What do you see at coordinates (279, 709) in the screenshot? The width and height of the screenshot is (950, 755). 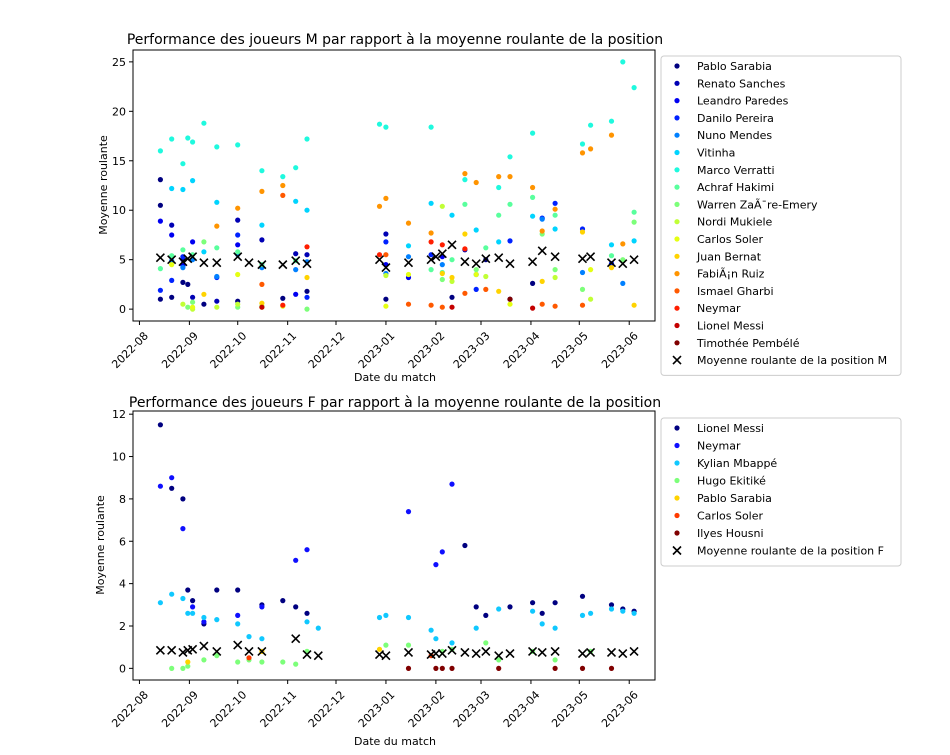 I see `x-tick-label: 2022-11` at bounding box center [279, 709].